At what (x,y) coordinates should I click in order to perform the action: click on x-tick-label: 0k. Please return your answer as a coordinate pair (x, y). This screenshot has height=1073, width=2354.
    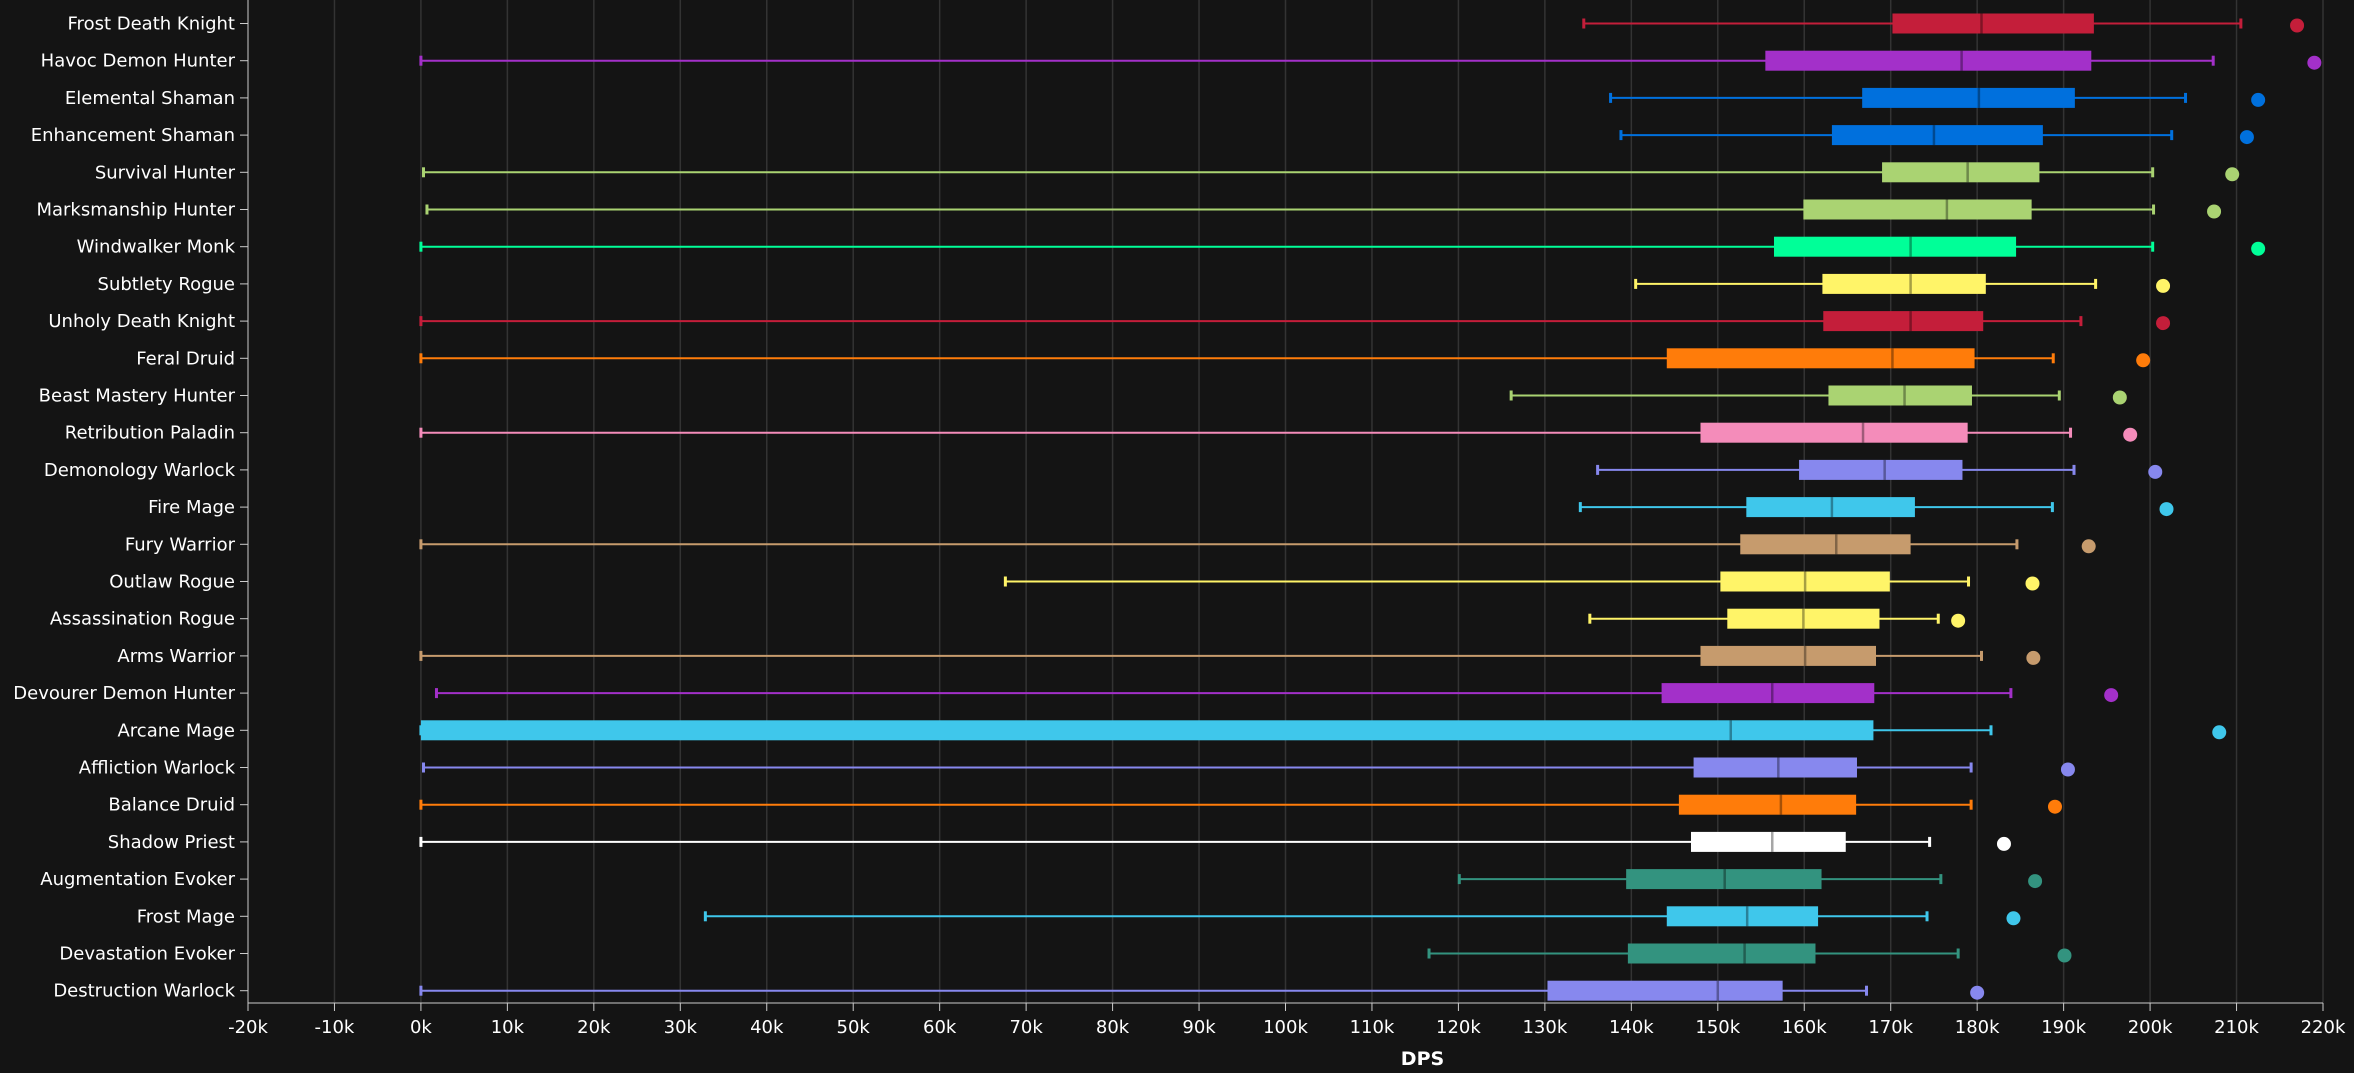
    Looking at the image, I should click on (421, 1027).